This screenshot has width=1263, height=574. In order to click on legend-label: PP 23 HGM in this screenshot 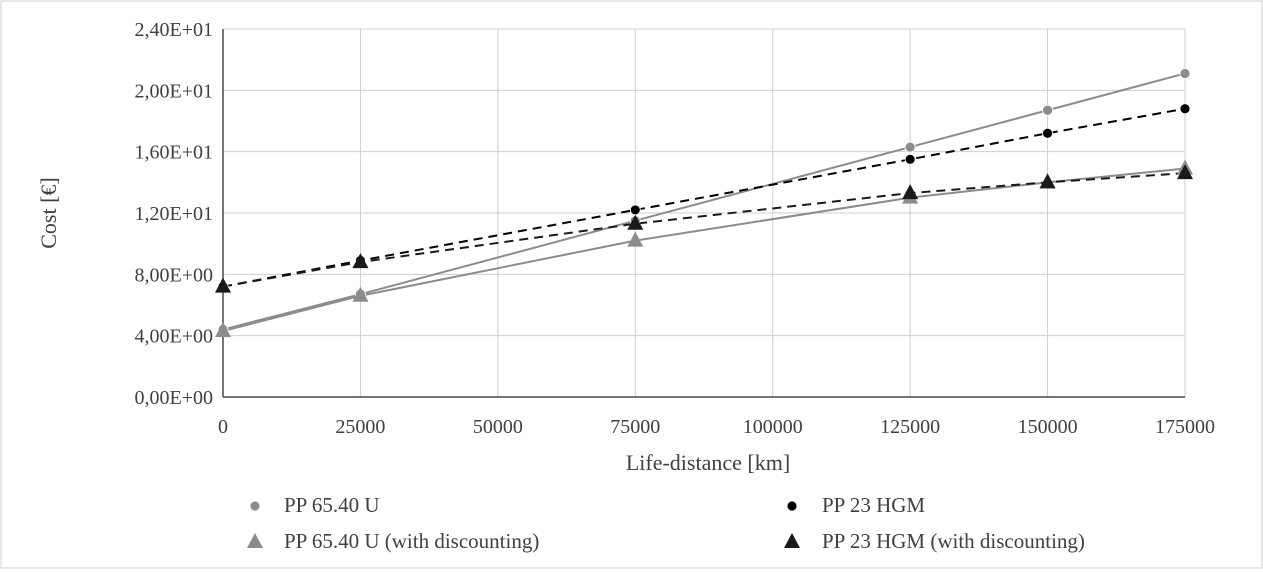, I will do `click(873, 505)`.